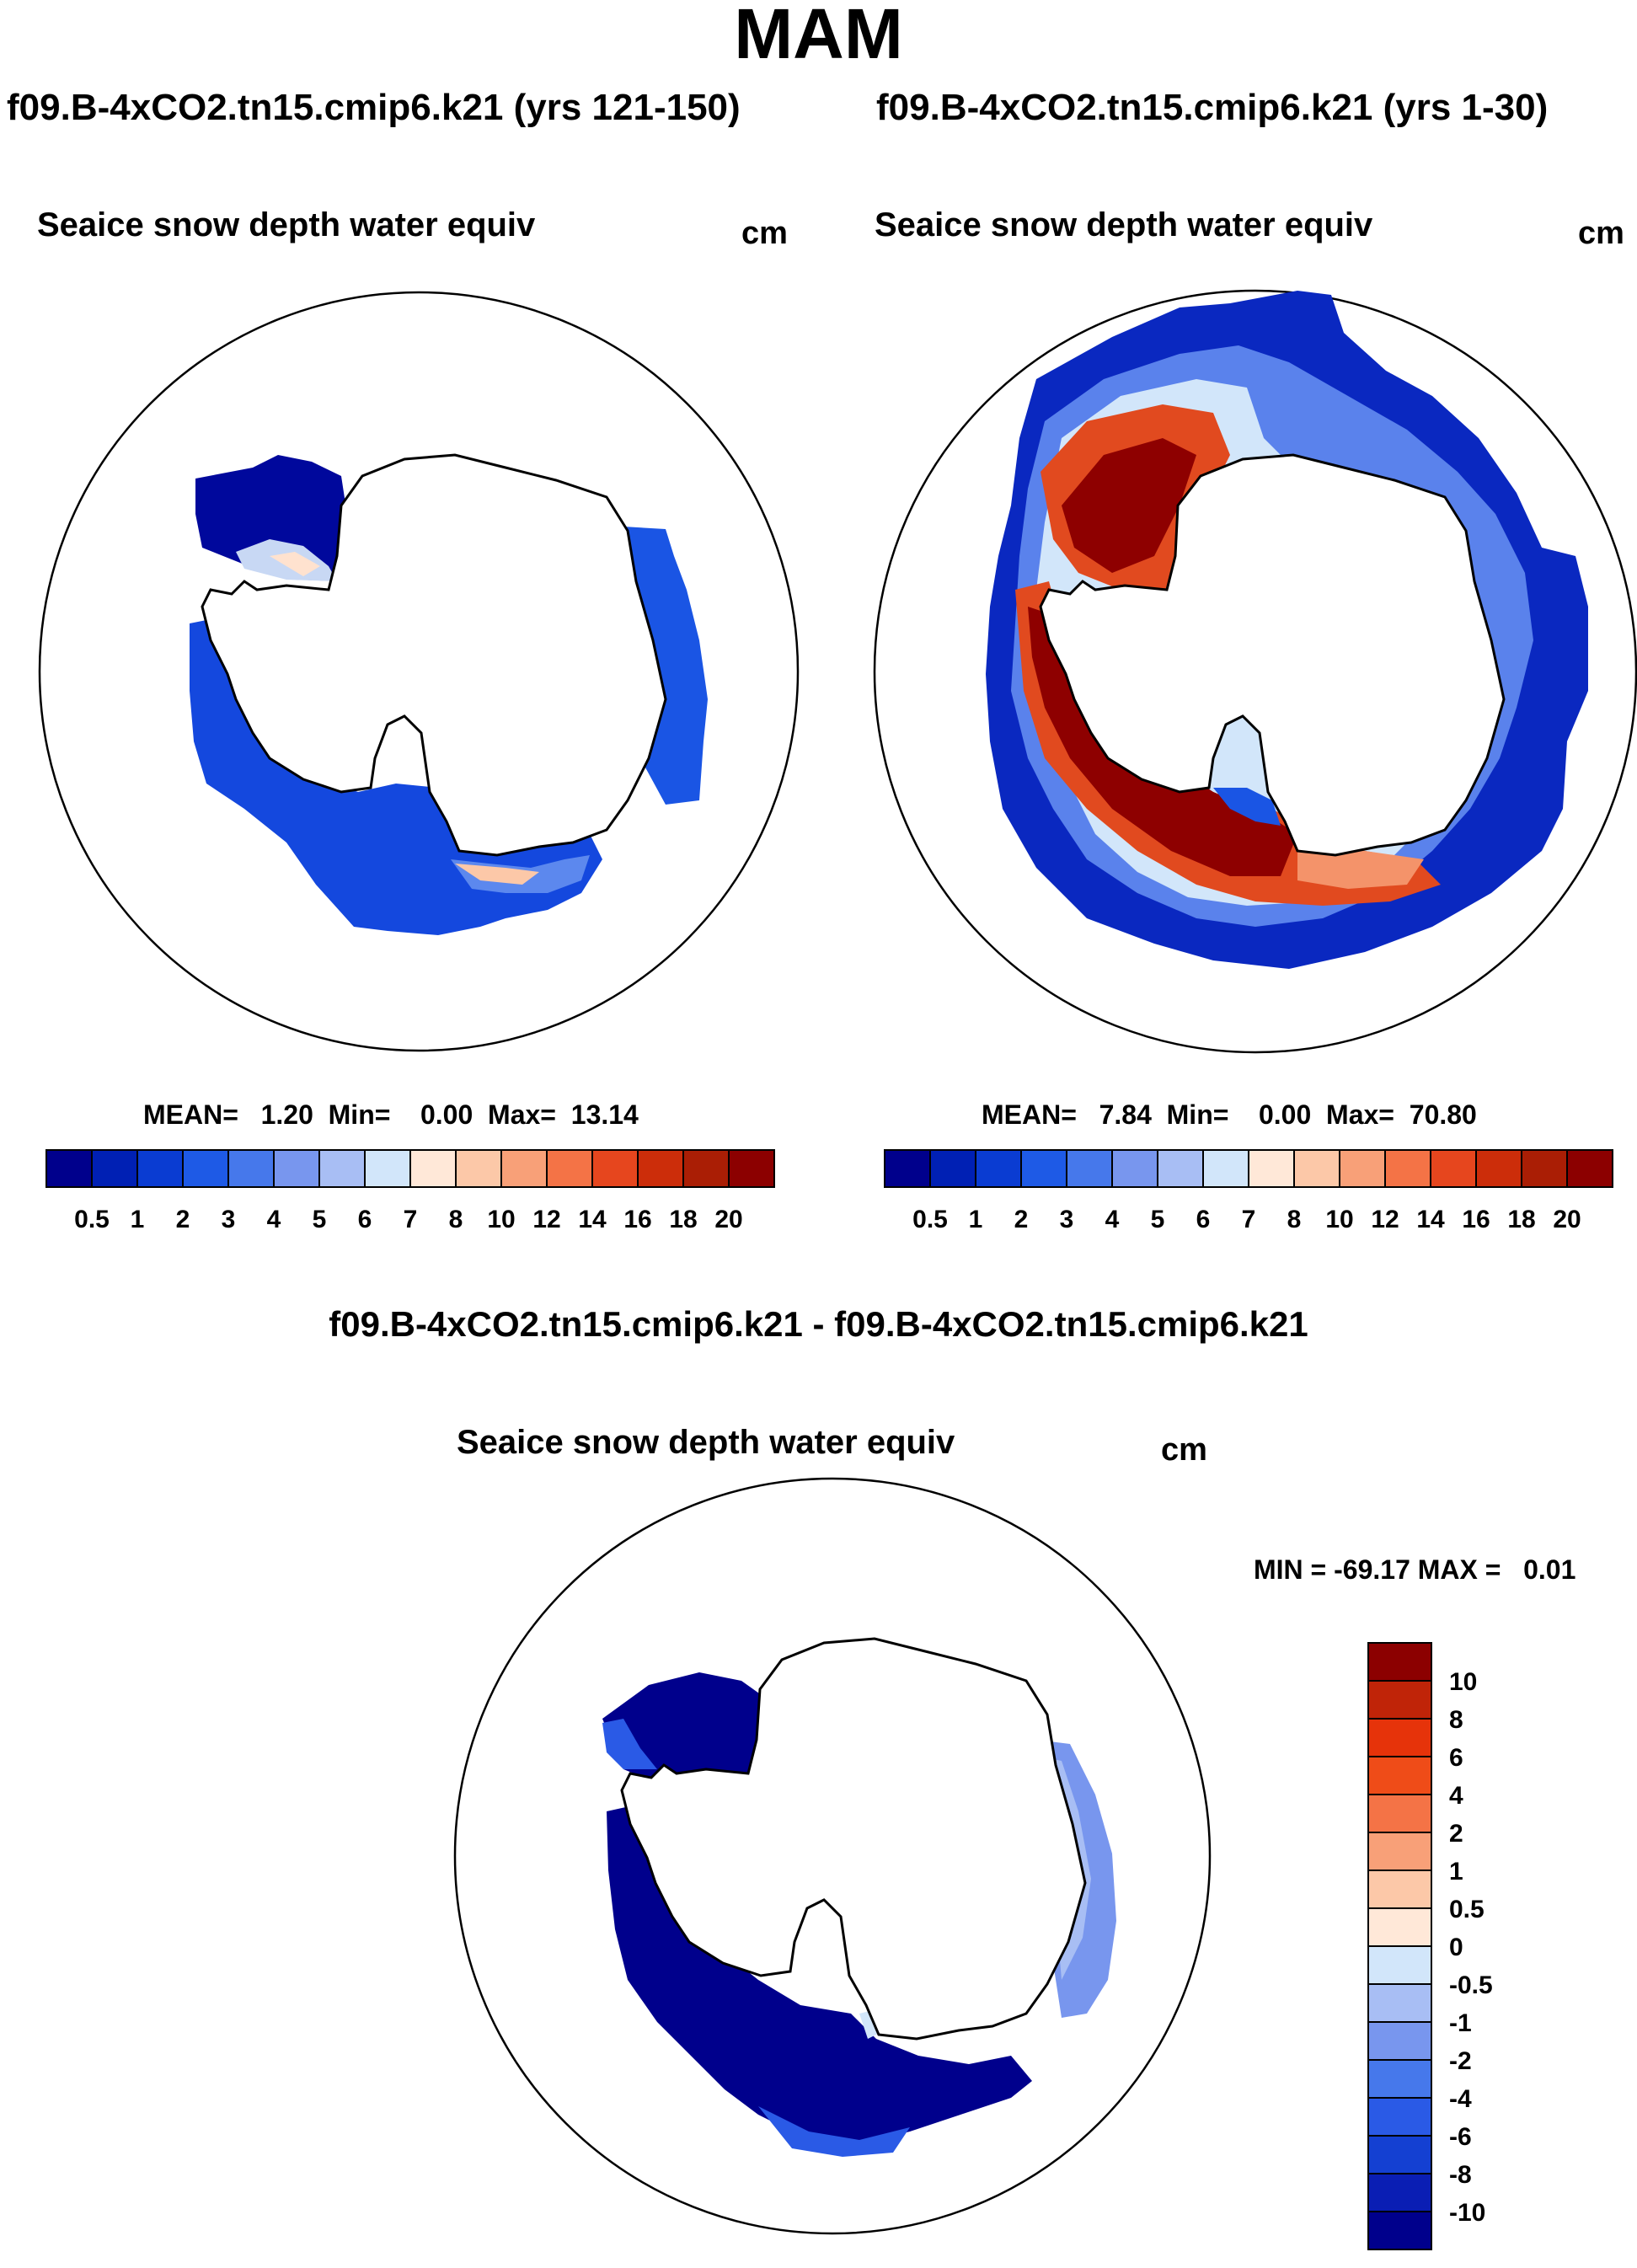 Image resolution: width=1637 pixels, height=2268 pixels. What do you see at coordinates (1460, 2137) in the screenshot?
I see `panel3-colorbar-tick-label: -6` at bounding box center [1460, 2137].